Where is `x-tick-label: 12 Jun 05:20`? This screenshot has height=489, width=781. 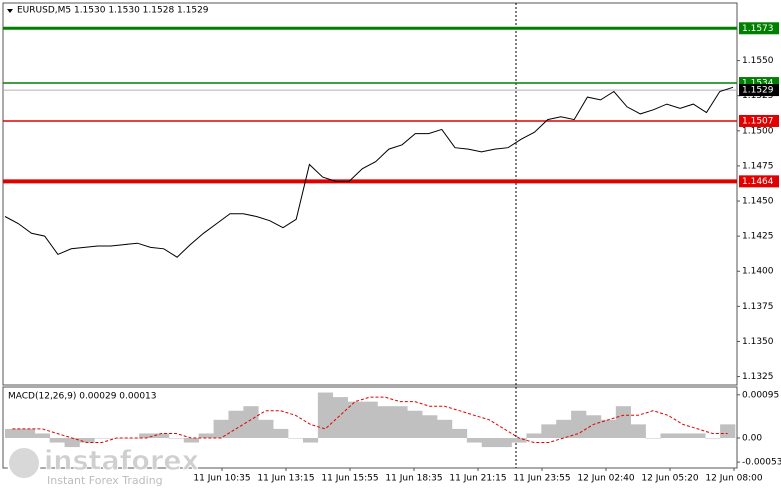
x-tick-label: 12 Jun 05:20 is located at coordinates (669, 479).